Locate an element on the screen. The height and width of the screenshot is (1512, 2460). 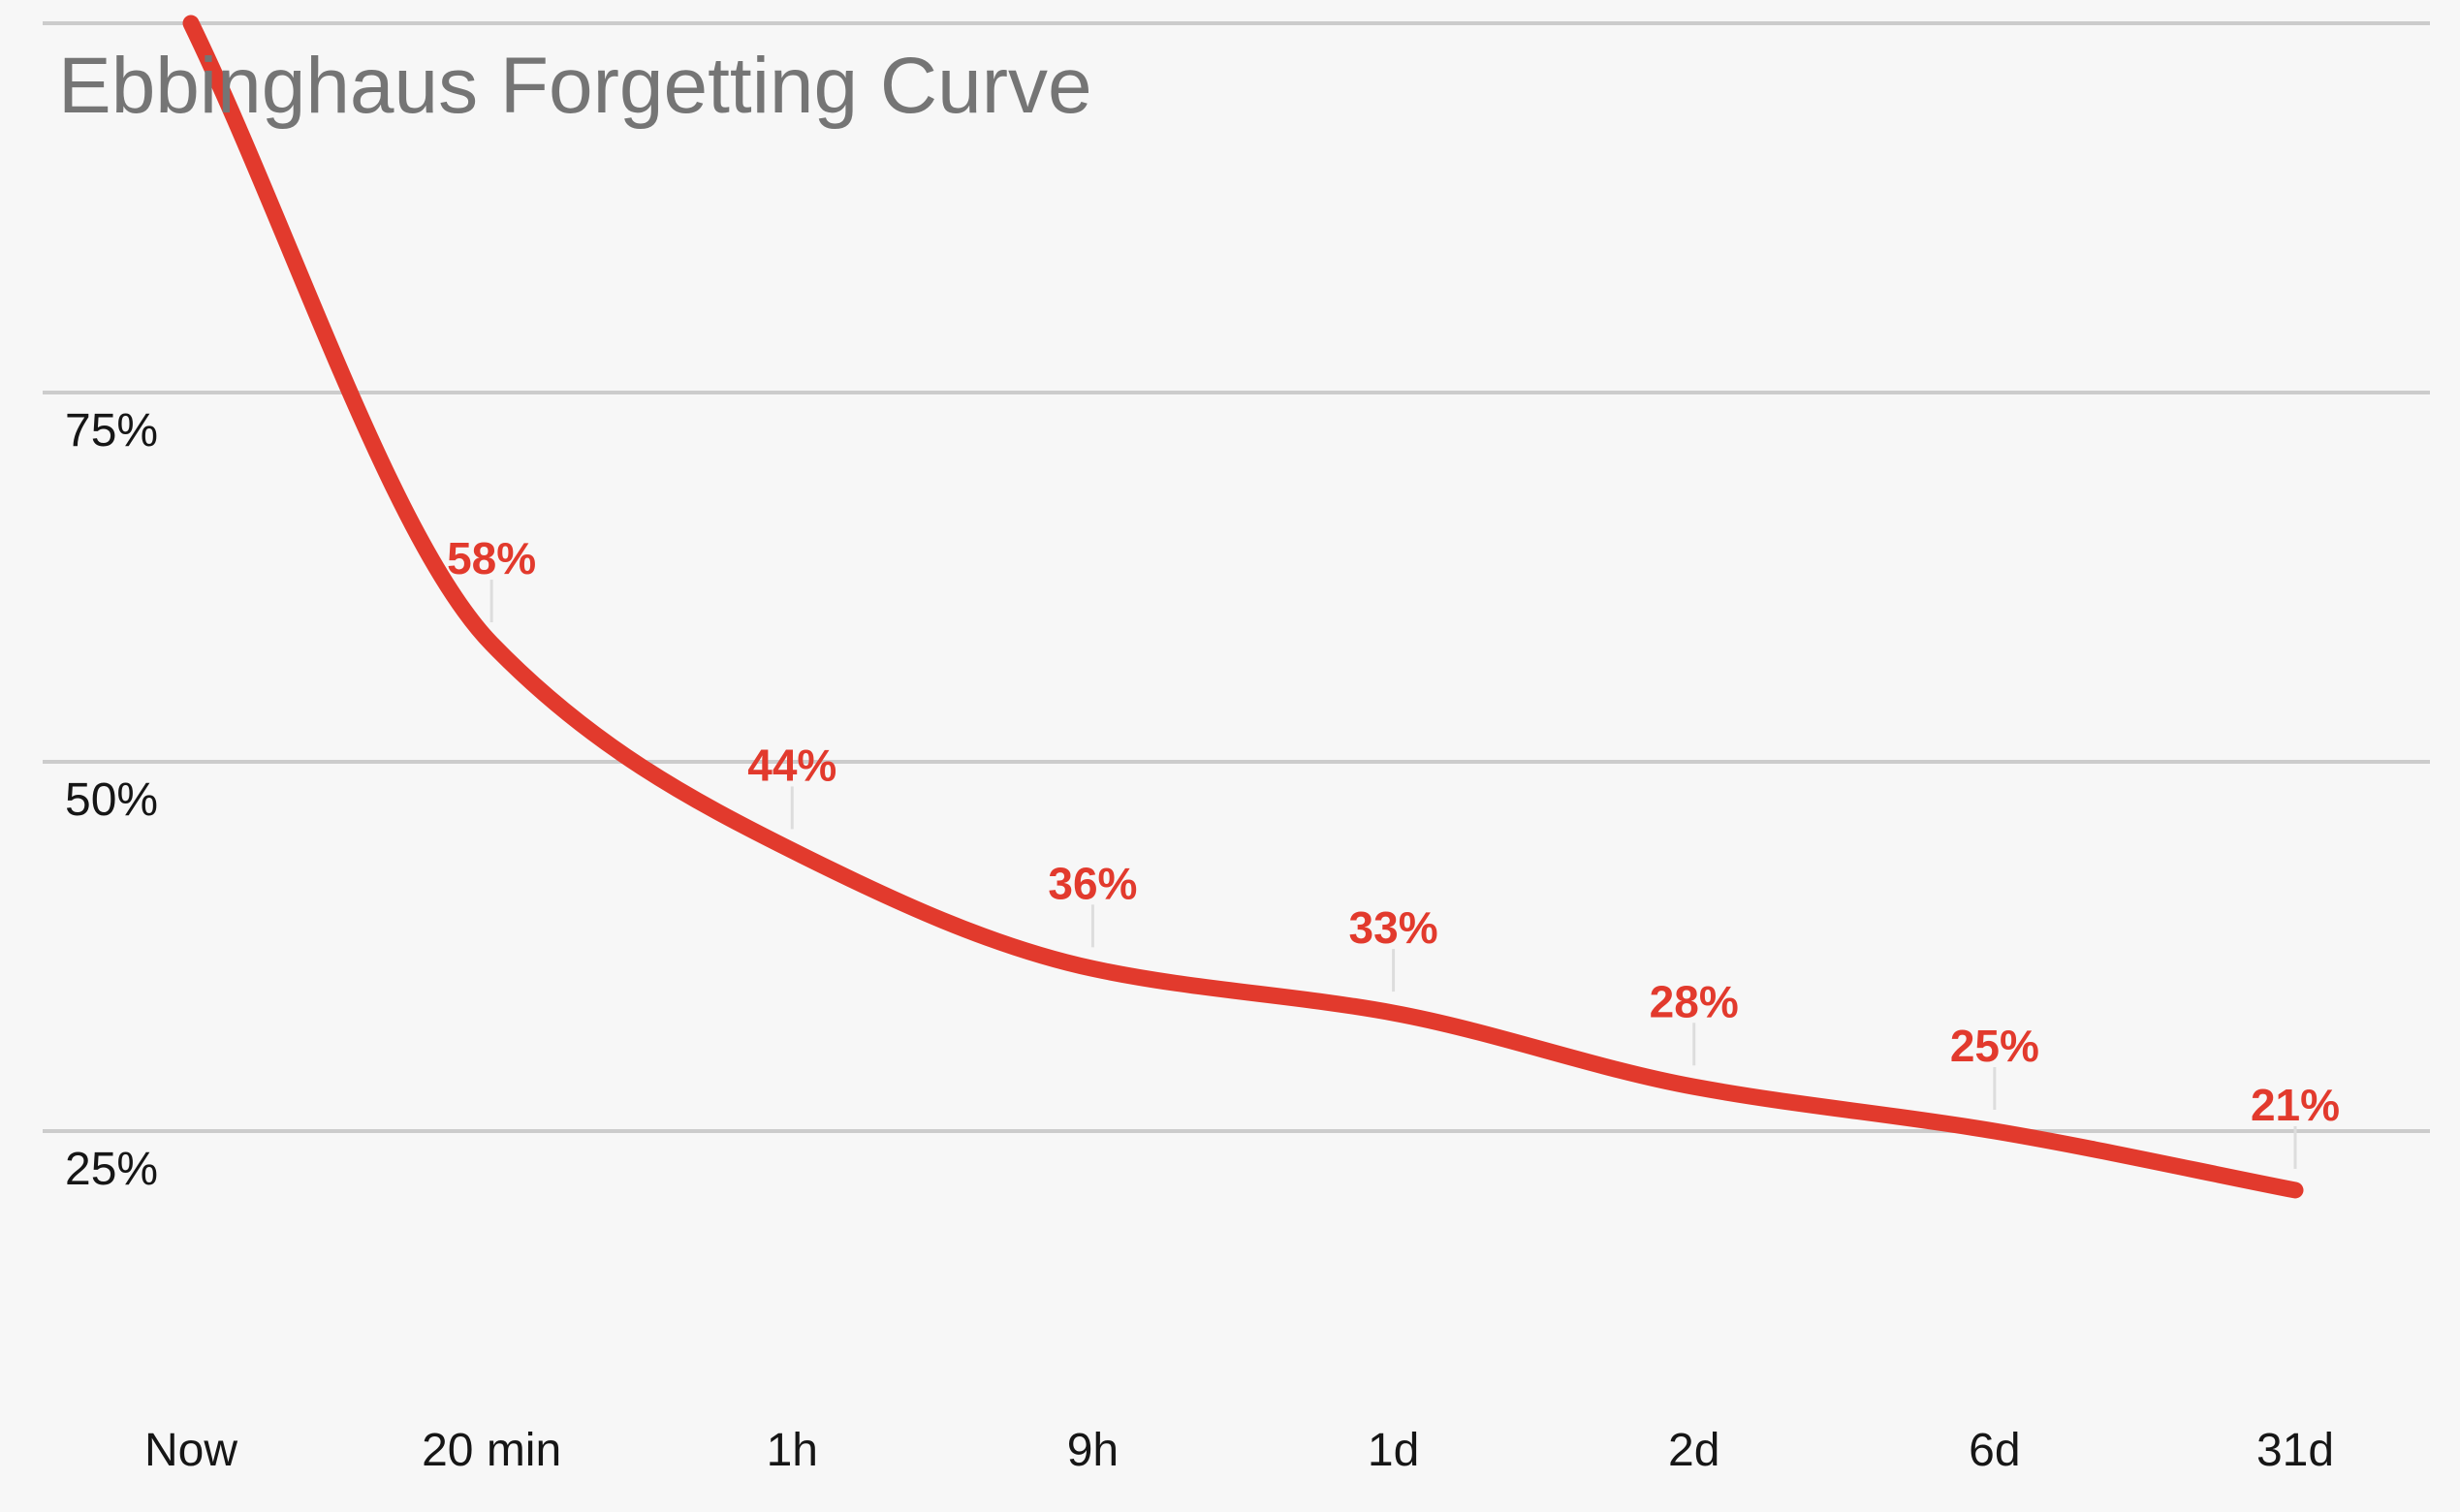
data-label-4: 33% is located at coordinates (1393, 928).